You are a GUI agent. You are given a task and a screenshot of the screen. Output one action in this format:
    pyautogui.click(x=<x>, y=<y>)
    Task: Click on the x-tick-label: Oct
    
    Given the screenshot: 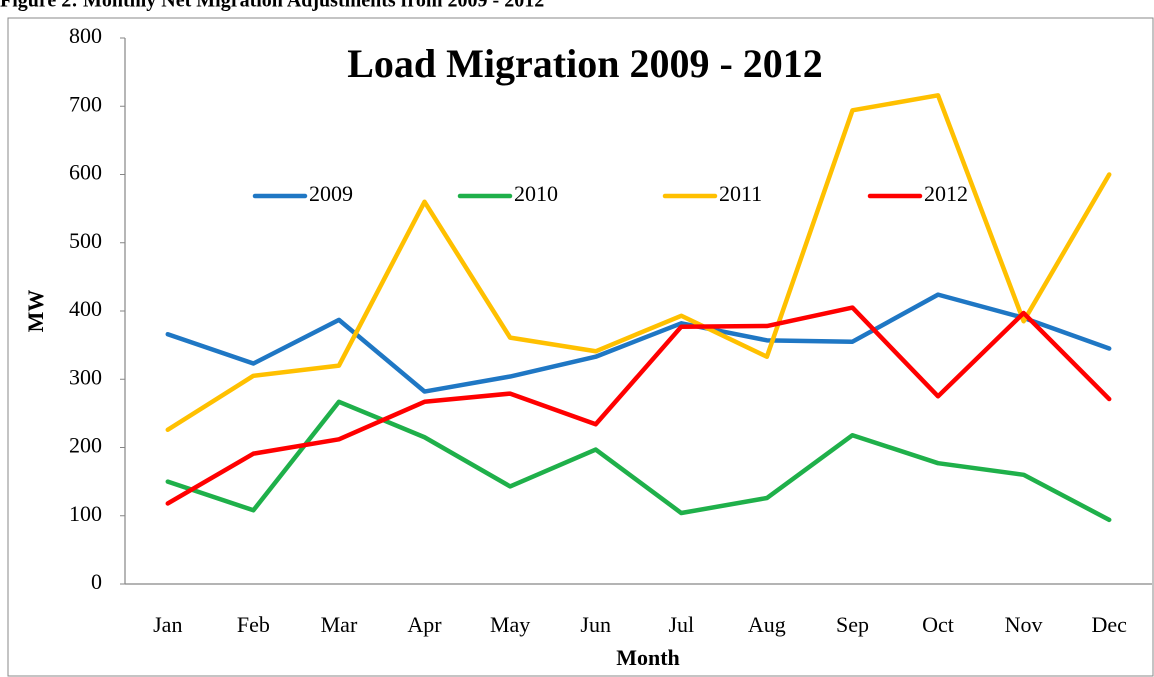 What is the action you would take?
    pyautogui.click(x=938, y=624)
    